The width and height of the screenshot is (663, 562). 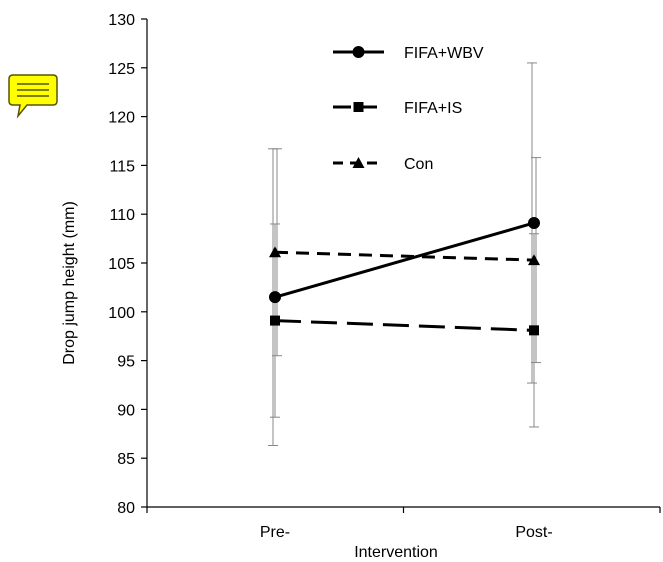 I want to click on legend-label: FIFA+IS, so click(x=433, y=108).